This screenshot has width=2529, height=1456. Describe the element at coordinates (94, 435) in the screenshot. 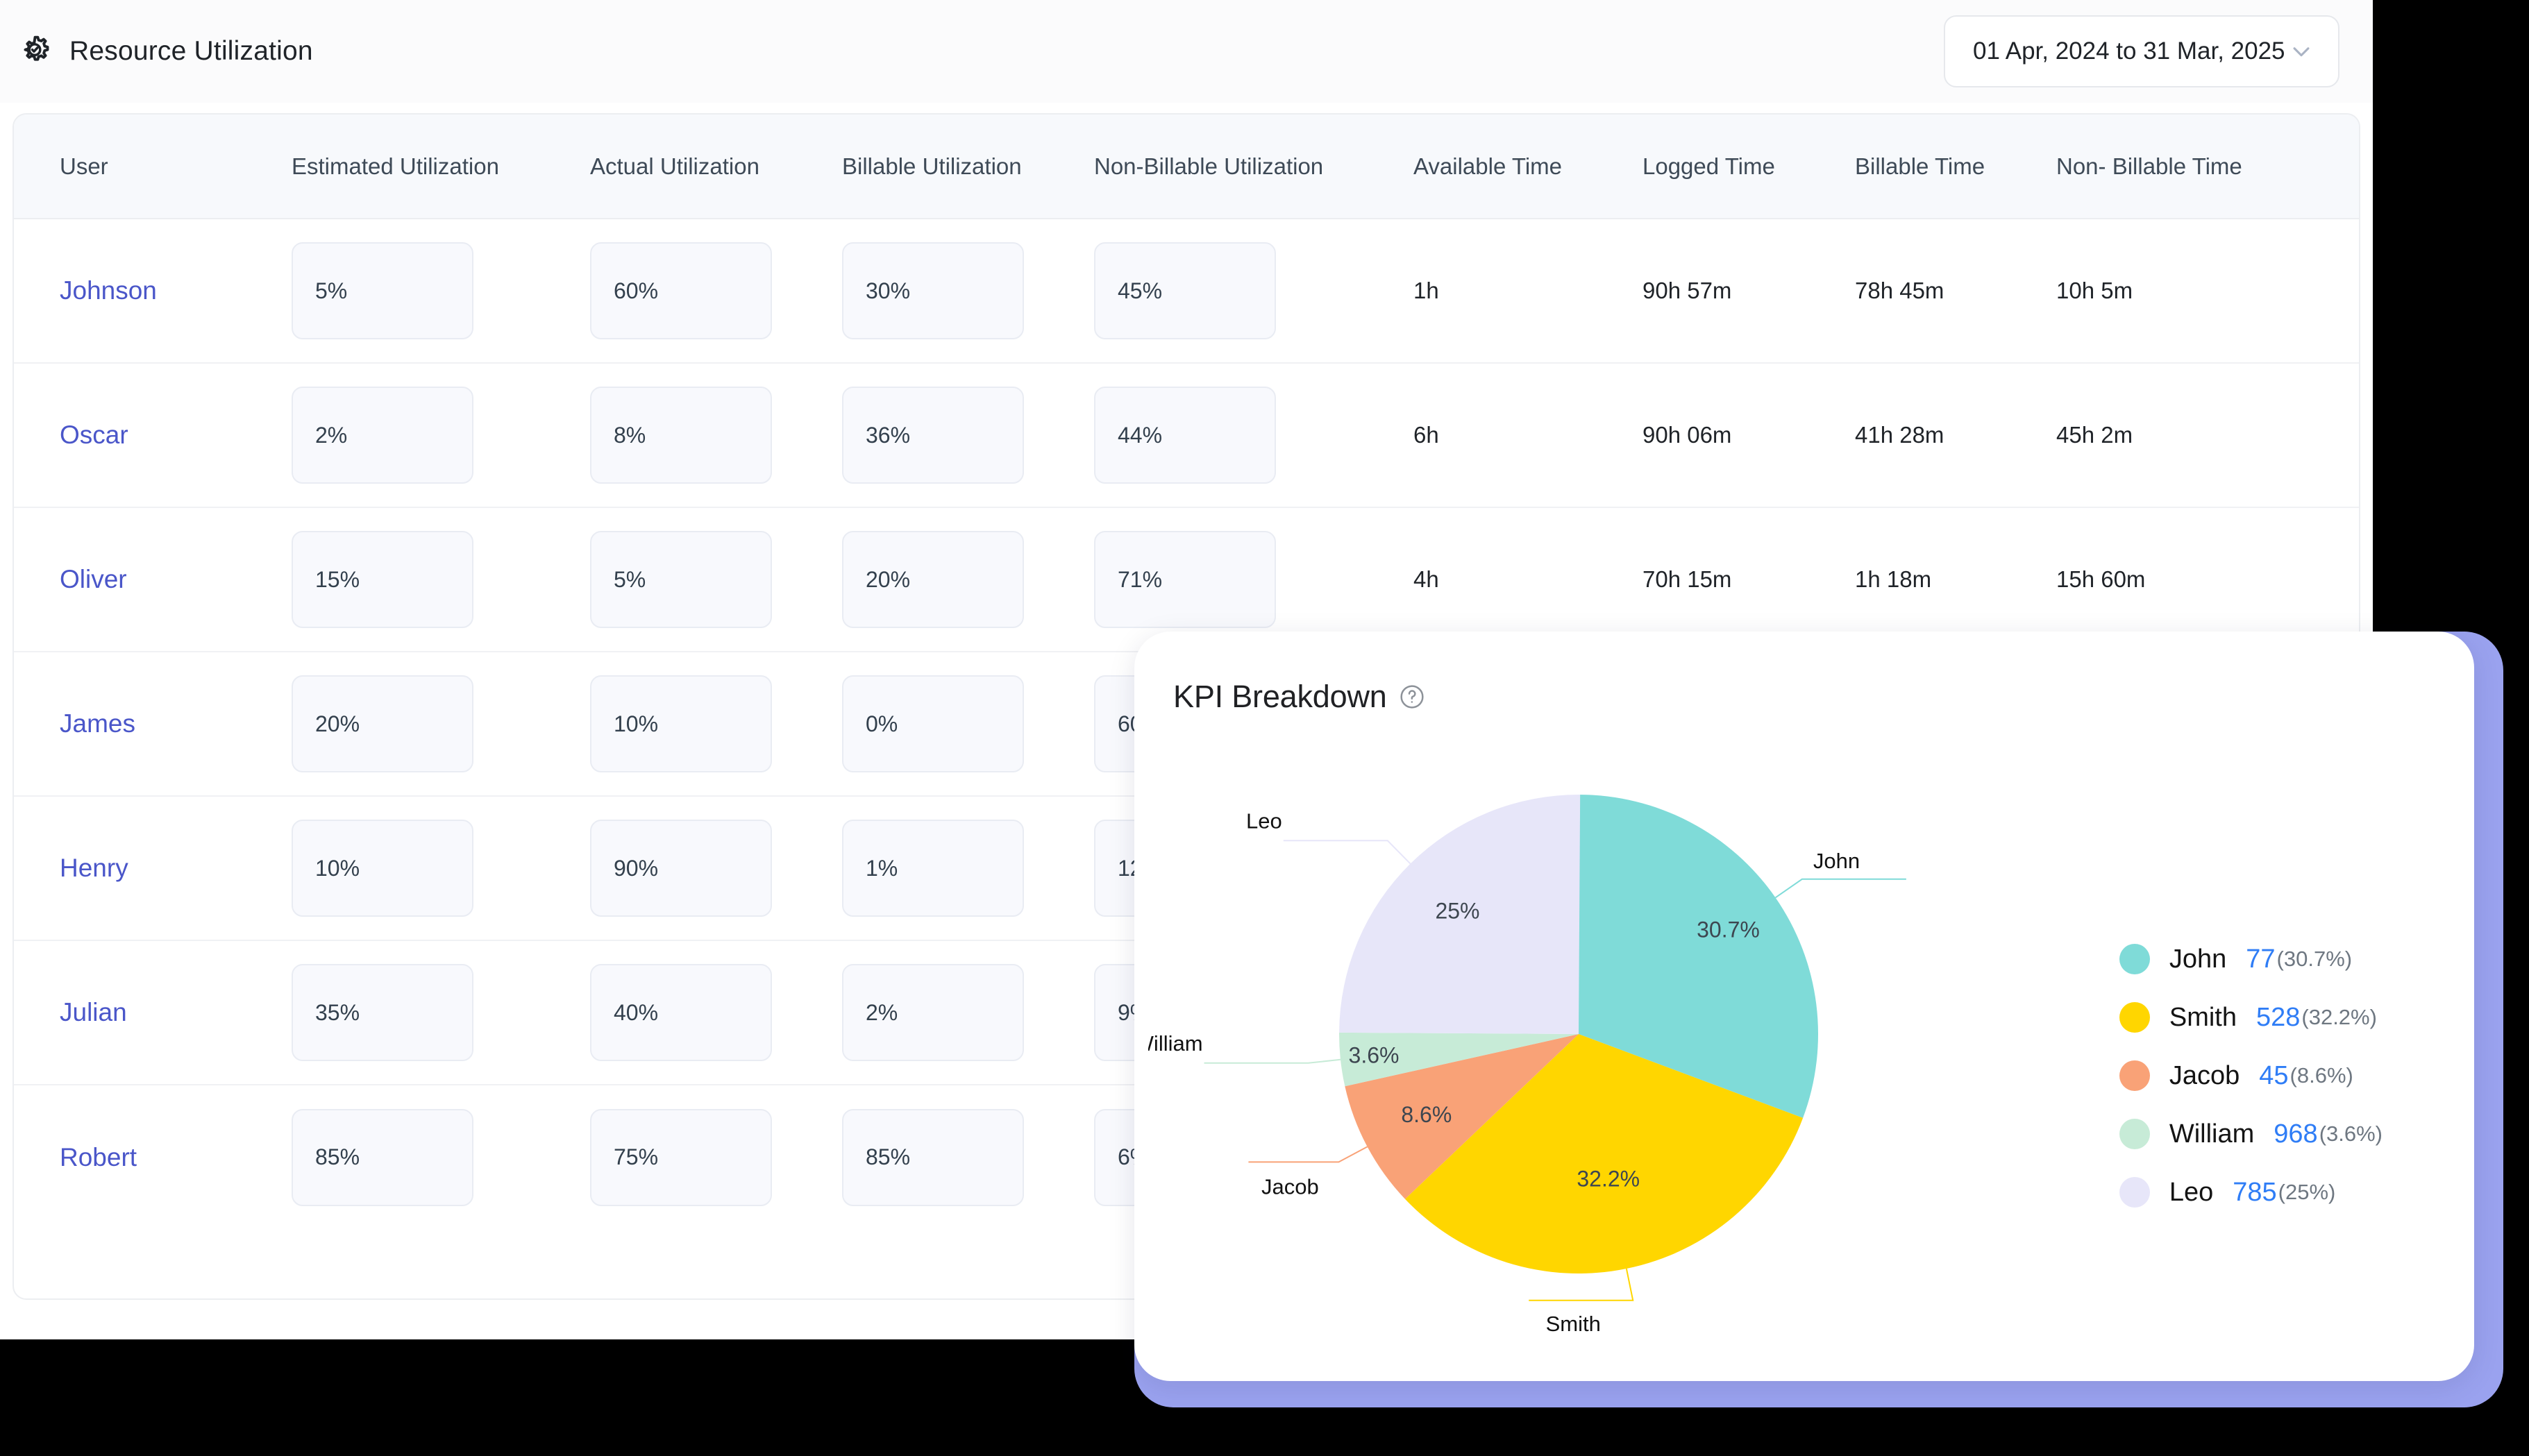

I see `user-link: Oscar` at that location.